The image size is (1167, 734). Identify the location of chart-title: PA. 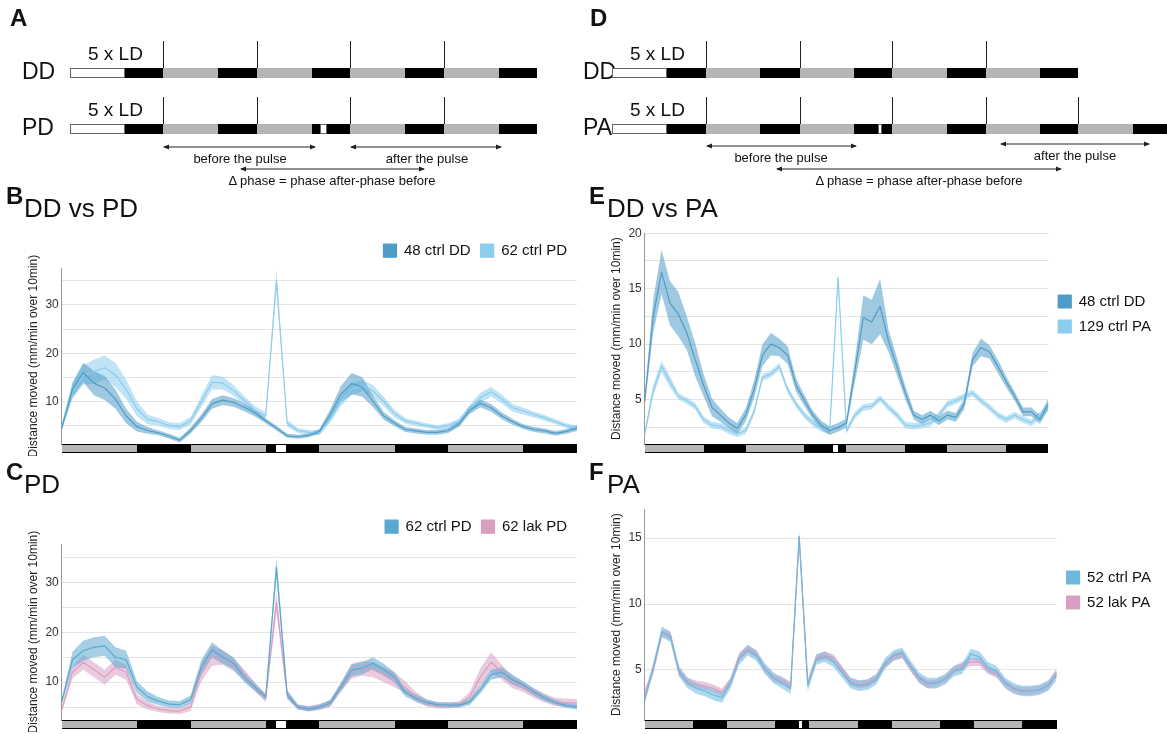
(624, 483).